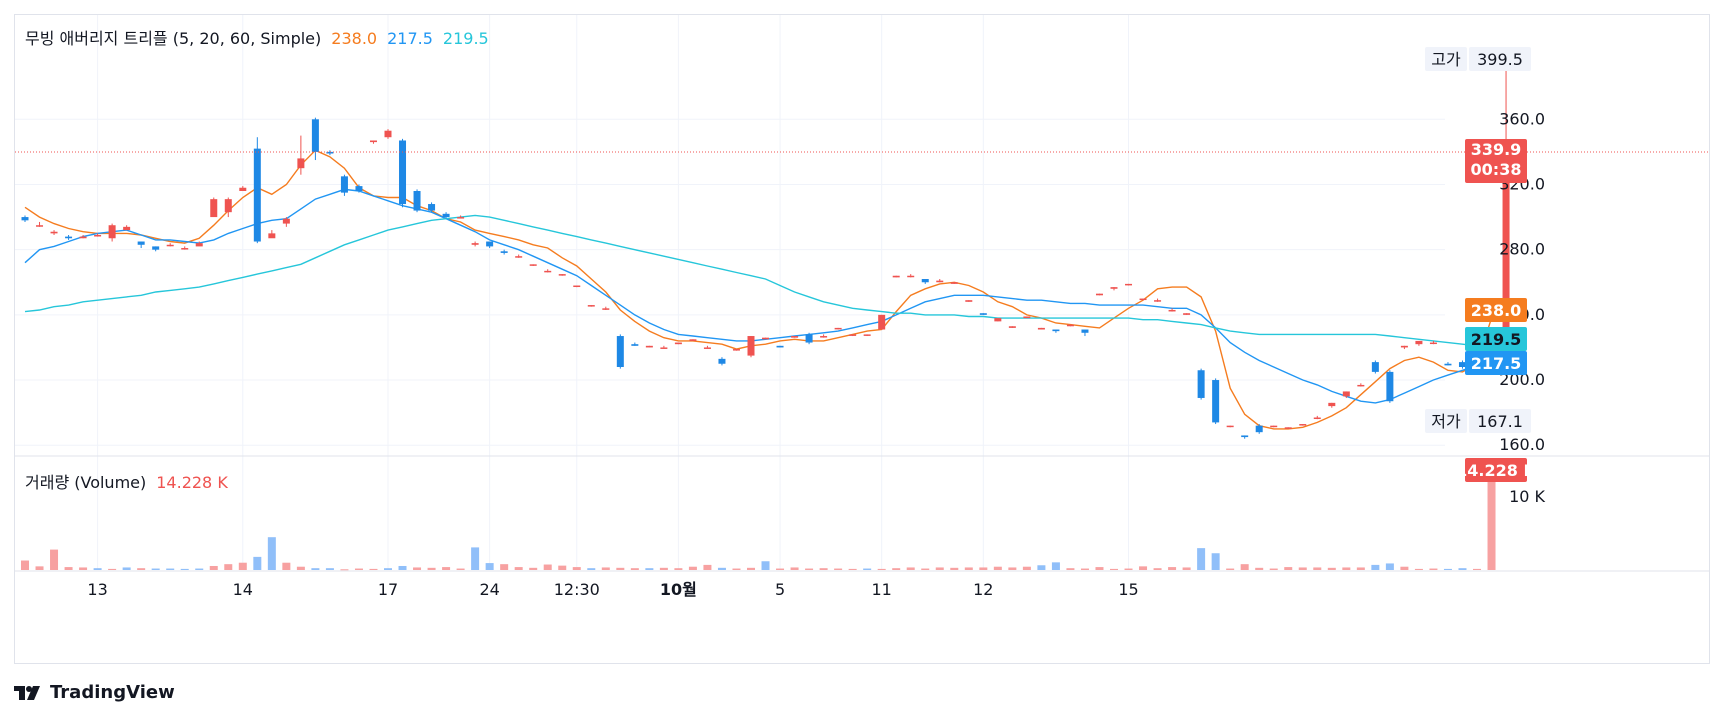  I want to click on volume-tick-label: 10 K, so click(1527, 496).